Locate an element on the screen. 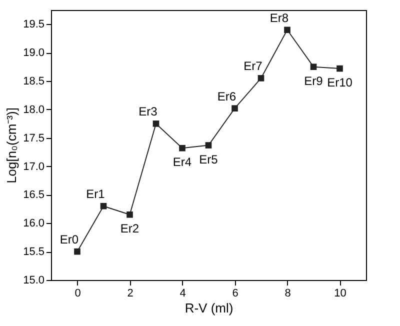 This screenshot has height=326, width=400. annotation: Er10 is located at coordinates (340, 83).